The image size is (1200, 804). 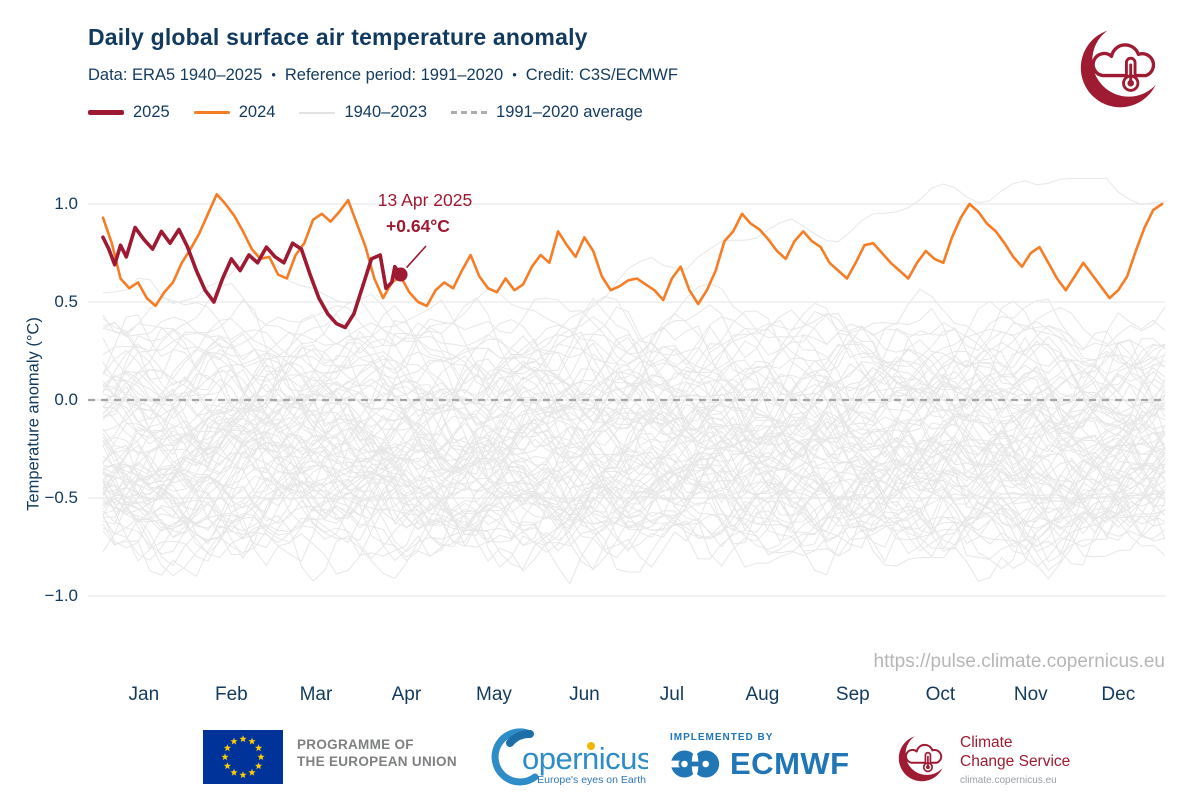 I want to click on x-tick-label-aug: Aug, so click(x=762, y=694).